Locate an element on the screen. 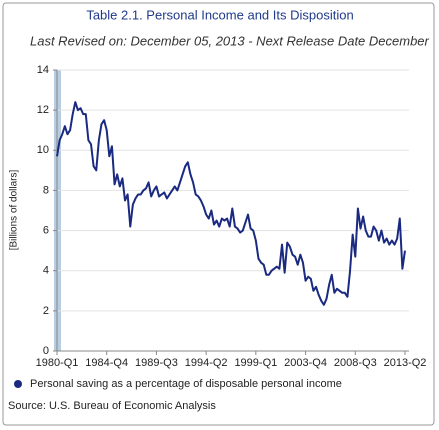  x-tick-label: 1984-Q4 is located at coordinates (106, 363).